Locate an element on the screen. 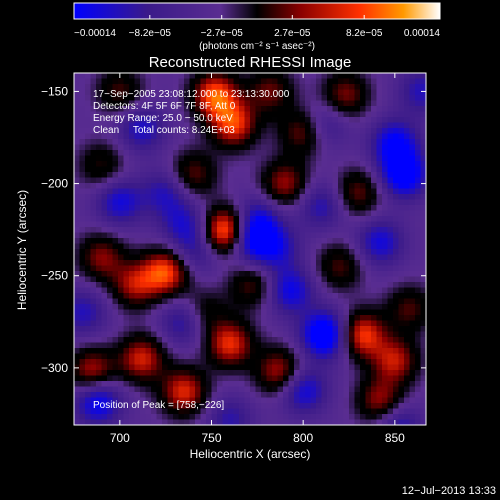  x-axis-label: Heliocentric X (arcsec) is located at coordinates (250, 454).